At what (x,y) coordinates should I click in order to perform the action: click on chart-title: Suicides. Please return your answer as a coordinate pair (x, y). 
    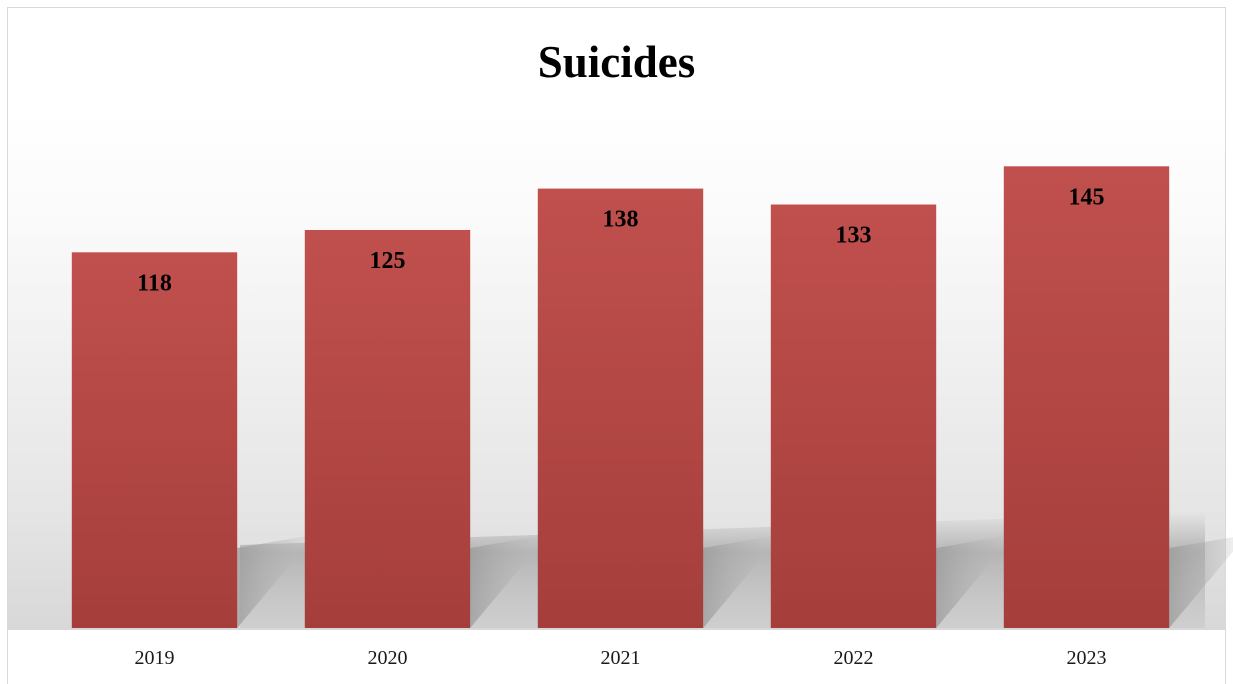
    Looking at the image, I should click on (616, 62).